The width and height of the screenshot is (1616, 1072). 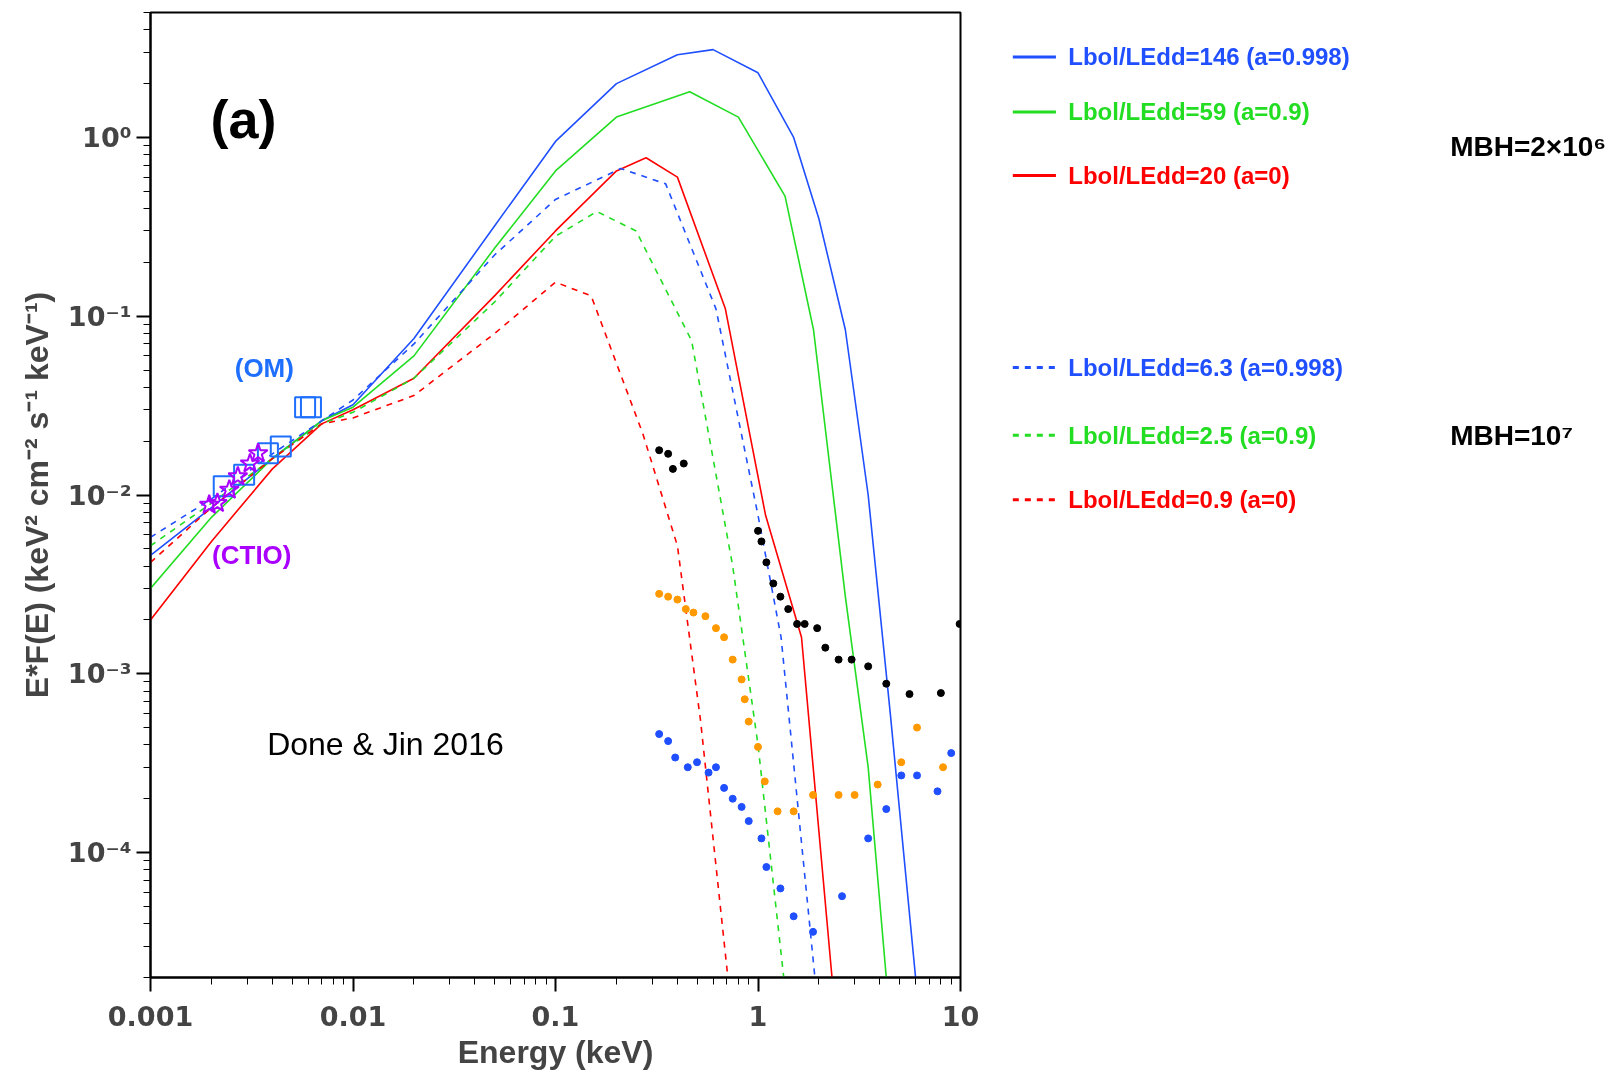 I want to click on x-tick-label: 1, so click(x=758, y=1016).